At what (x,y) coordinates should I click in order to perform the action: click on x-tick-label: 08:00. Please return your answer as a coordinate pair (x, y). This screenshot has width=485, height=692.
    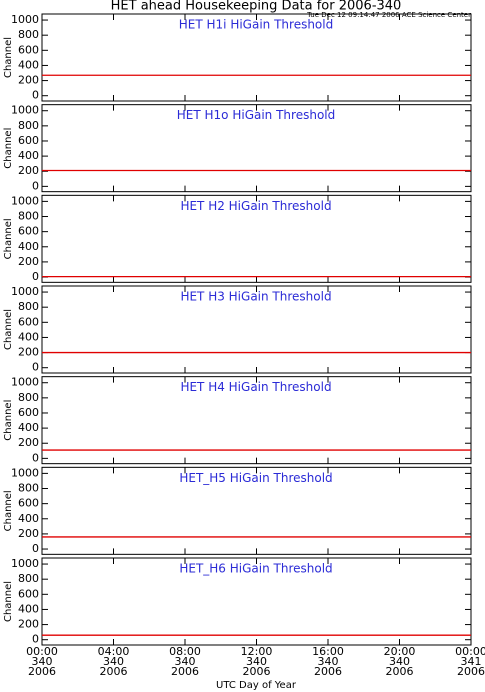
    Looking at the image, I should click on (185, 651).